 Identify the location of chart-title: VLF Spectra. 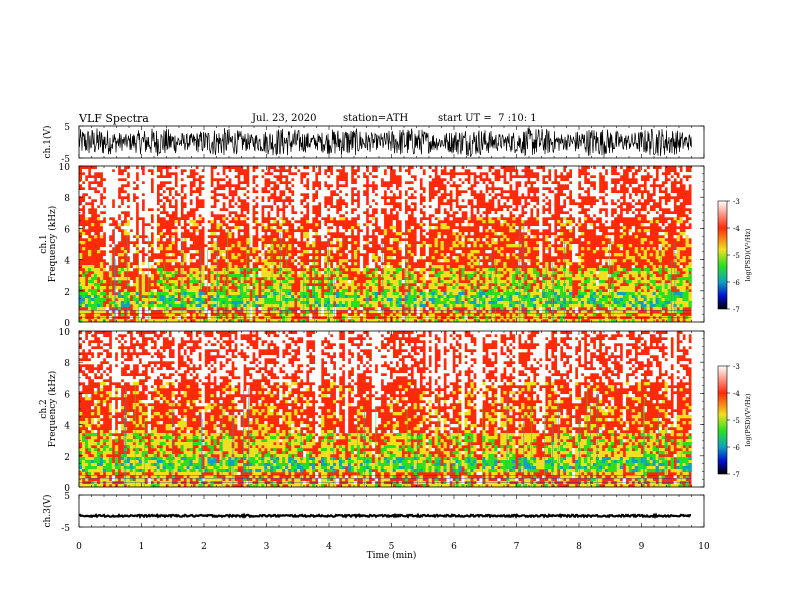
(114, 118).